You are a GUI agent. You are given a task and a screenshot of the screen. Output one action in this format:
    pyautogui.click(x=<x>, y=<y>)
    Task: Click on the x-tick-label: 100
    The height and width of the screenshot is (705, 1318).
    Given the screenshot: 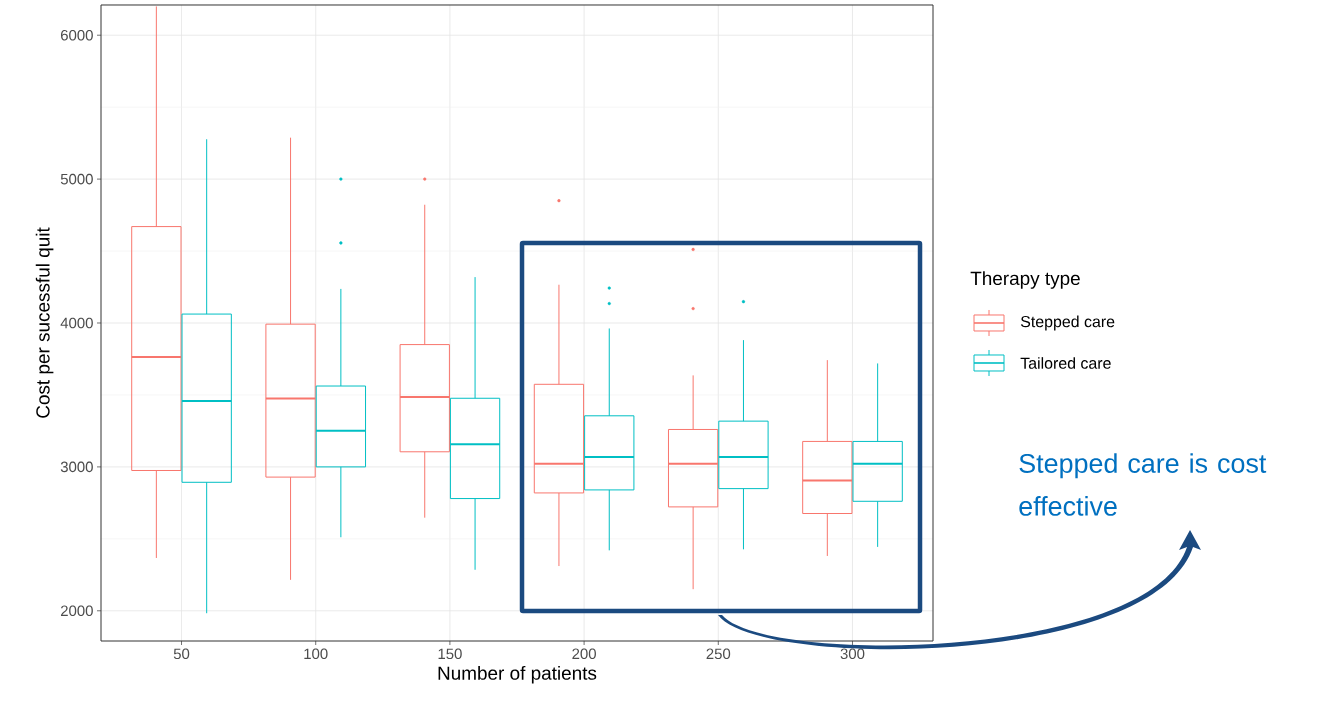 What is the action you would take?
    pyautogui.click(x=316, y=654)
    